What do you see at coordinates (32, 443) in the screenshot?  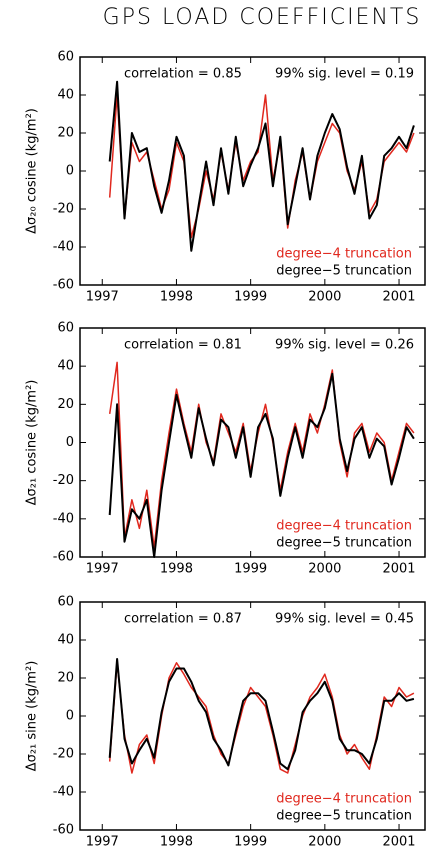 I see `y-axis-label: Δσ₂₁ cosine (kg/m²)` at bounding box center [32, 443].